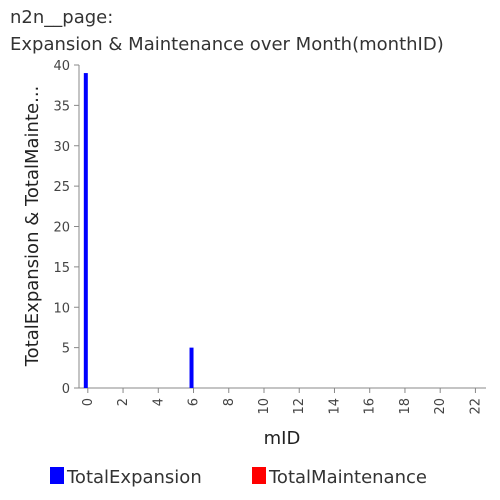 The width and height of the screenshot is (500, 500). Describe the element at coordinates (440, 406) in the screenshot. I see `x-tick-label: 20` at that location.